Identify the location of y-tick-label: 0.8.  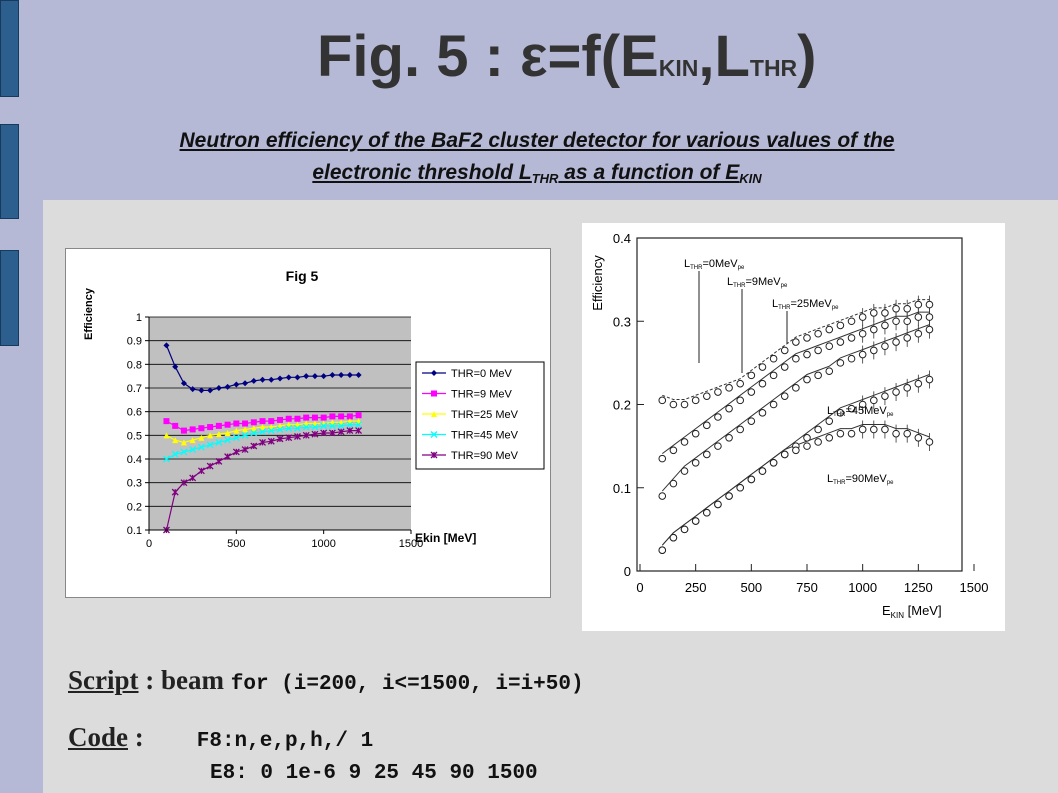
(134, 365).